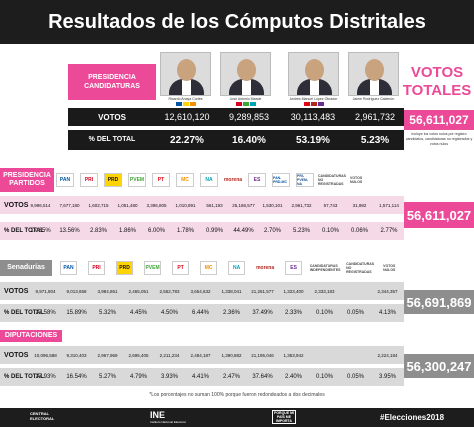  I want to click on candidate-name: Andrés Manuel López Obrador, so click(313, 99).